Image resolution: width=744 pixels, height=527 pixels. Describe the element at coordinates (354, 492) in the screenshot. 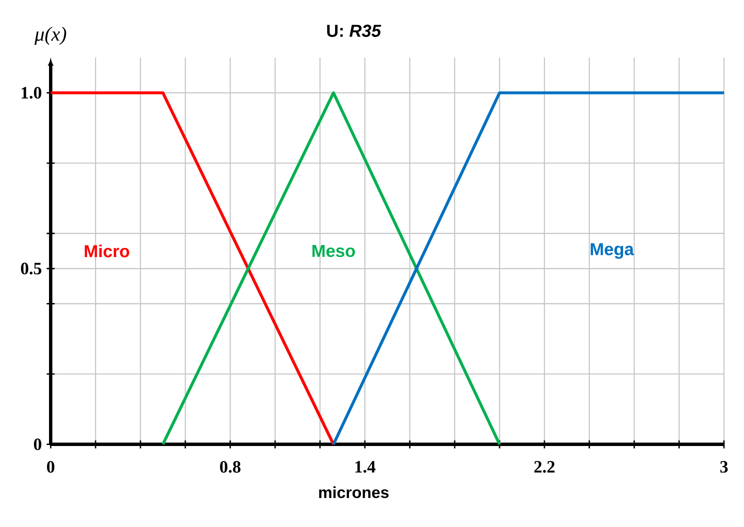

I see `x-axis-title: micrones` at that location.